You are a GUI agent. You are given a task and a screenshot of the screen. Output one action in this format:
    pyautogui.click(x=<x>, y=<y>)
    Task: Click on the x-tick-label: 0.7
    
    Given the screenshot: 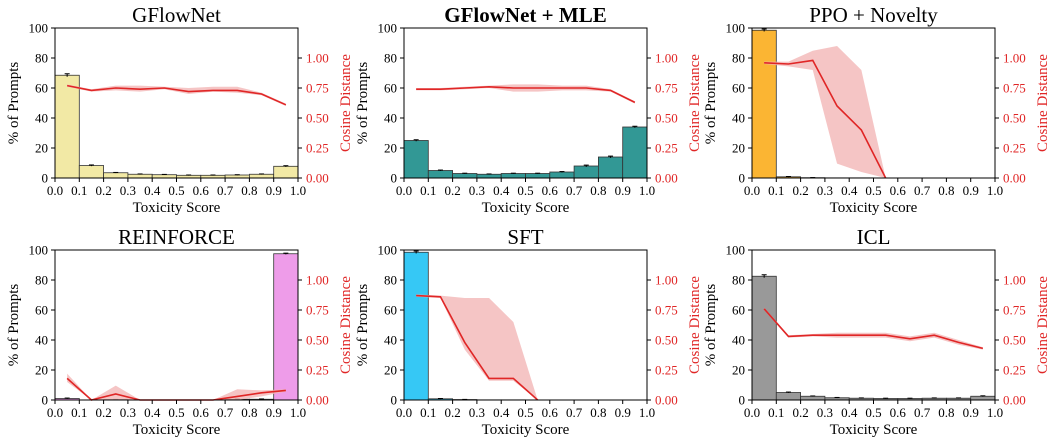 What is the action you would take?
    pyautogui.click(x=225, y=190)
    